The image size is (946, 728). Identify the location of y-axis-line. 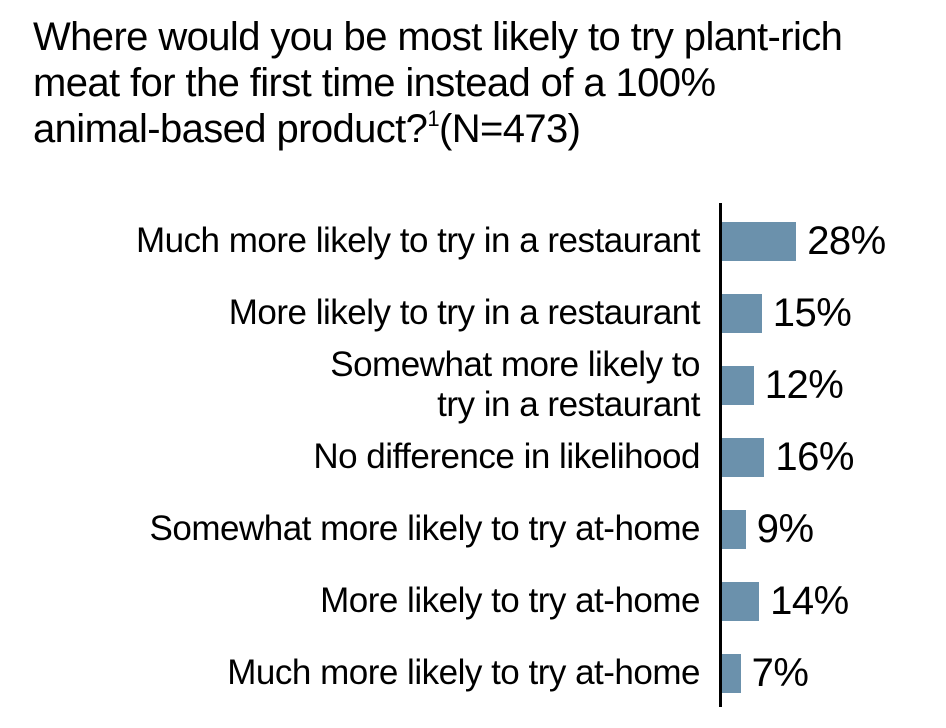
(720, 455).